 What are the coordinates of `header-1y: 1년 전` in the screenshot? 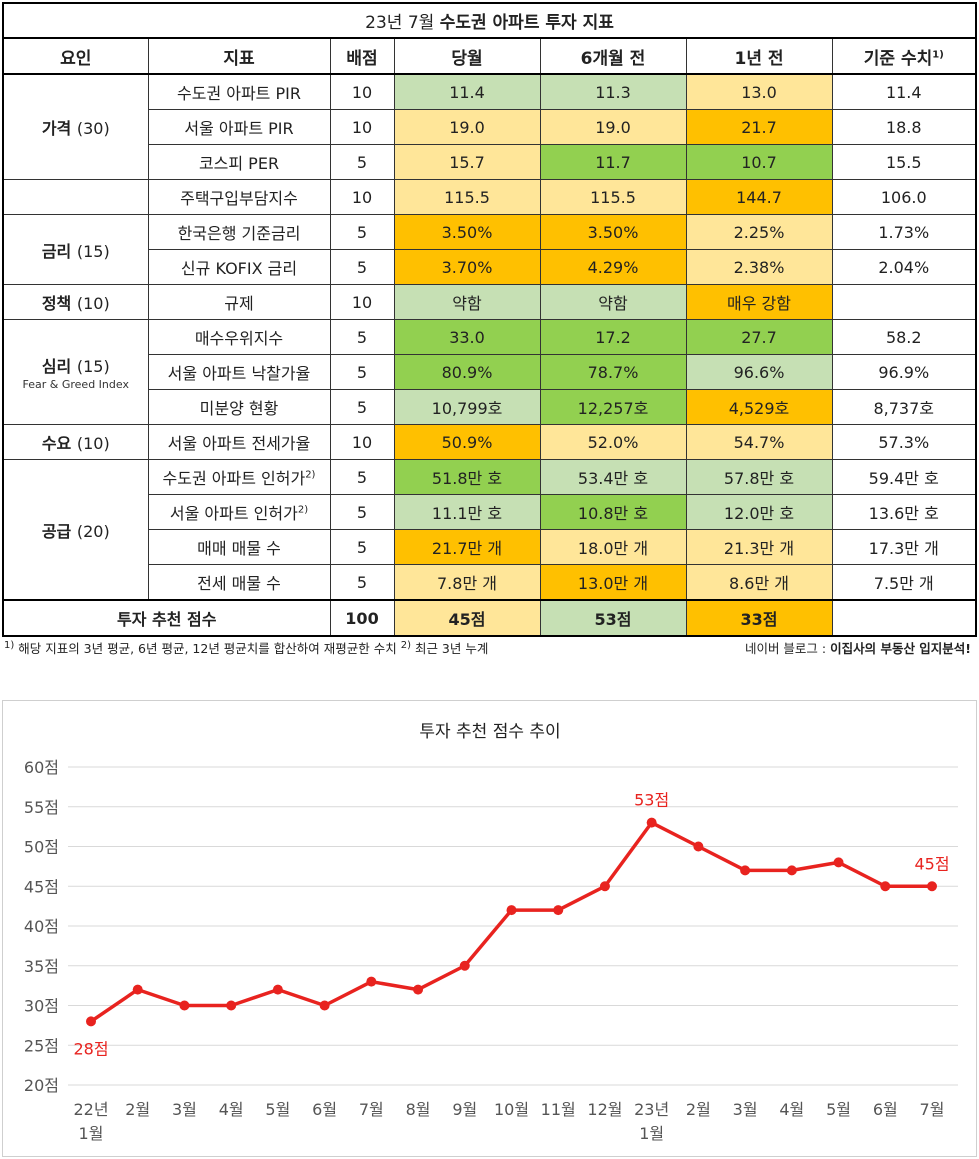 It's located at (759, 56).